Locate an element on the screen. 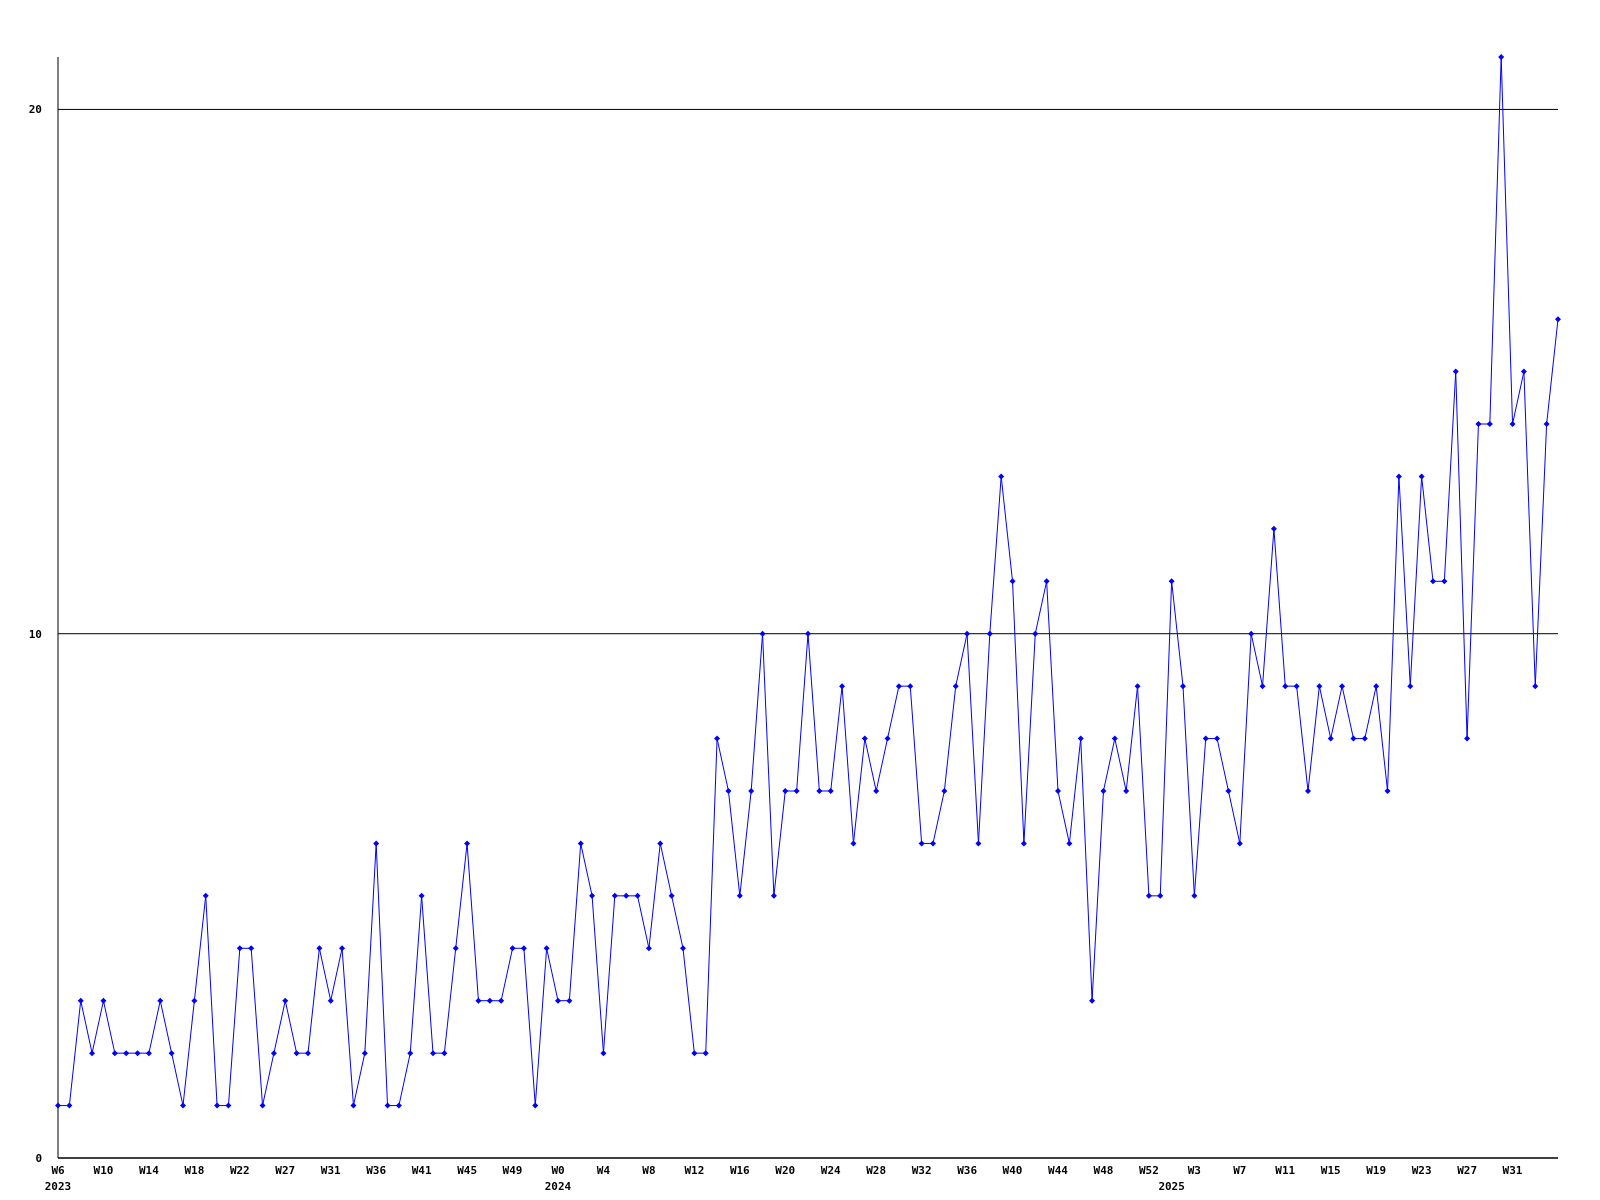 This screenshot has height=1200, width=1600. x-tick-label: W6 2023 is located at coordinates (58, 1178).